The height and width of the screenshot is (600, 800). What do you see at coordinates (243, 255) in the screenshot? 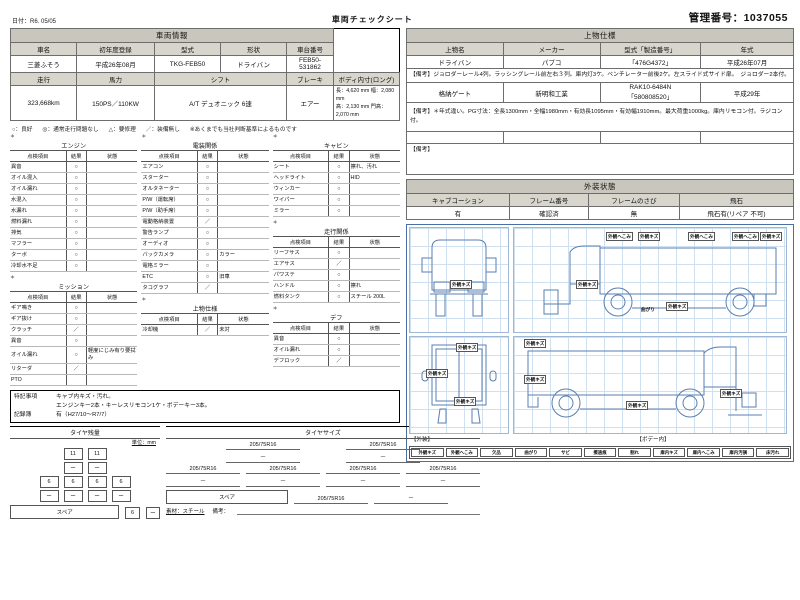
I see `check-note: カラー` at bounding box center [243, 255].